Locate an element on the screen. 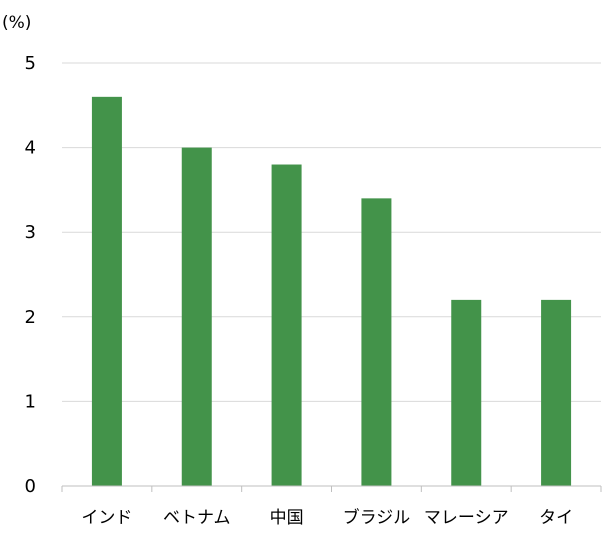 Image resolution: width=611 pixels, height=535 pixels. x-axis-tick-labels: インド ベトナム 中国 ブラジル マレーシア タイ is located at coordinates (327, 517).